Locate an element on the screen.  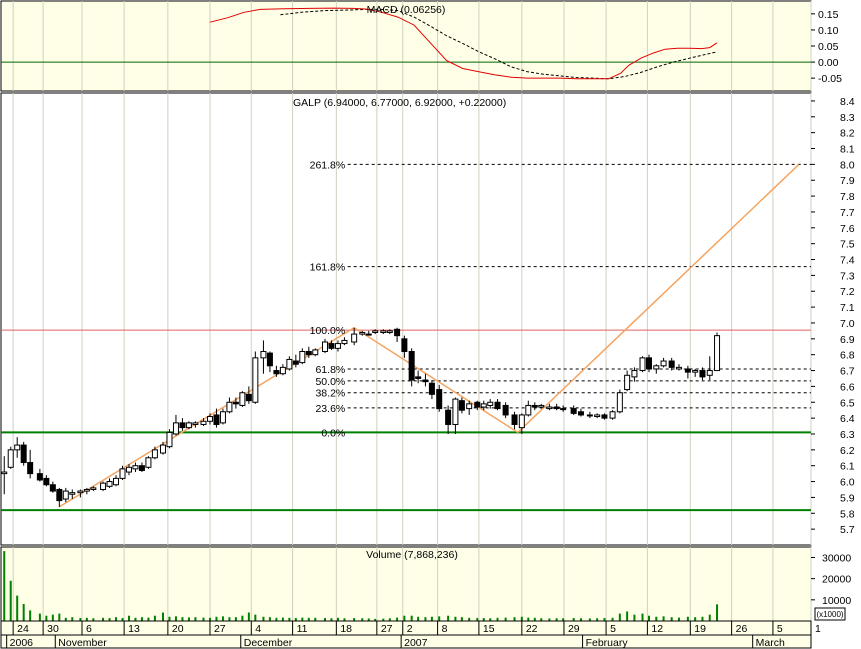
price-axis-tick-label: 7.2 is located at coordinates (847, 292).